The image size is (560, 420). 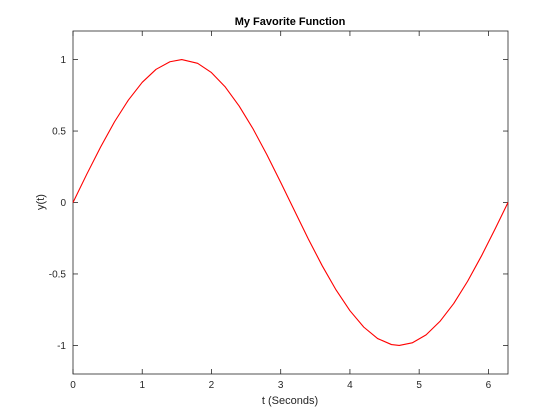 What do you see at coordinates (212, 385) in the screenshot?
I see `x-tick-label: 2` at bounding box center [212, 385].